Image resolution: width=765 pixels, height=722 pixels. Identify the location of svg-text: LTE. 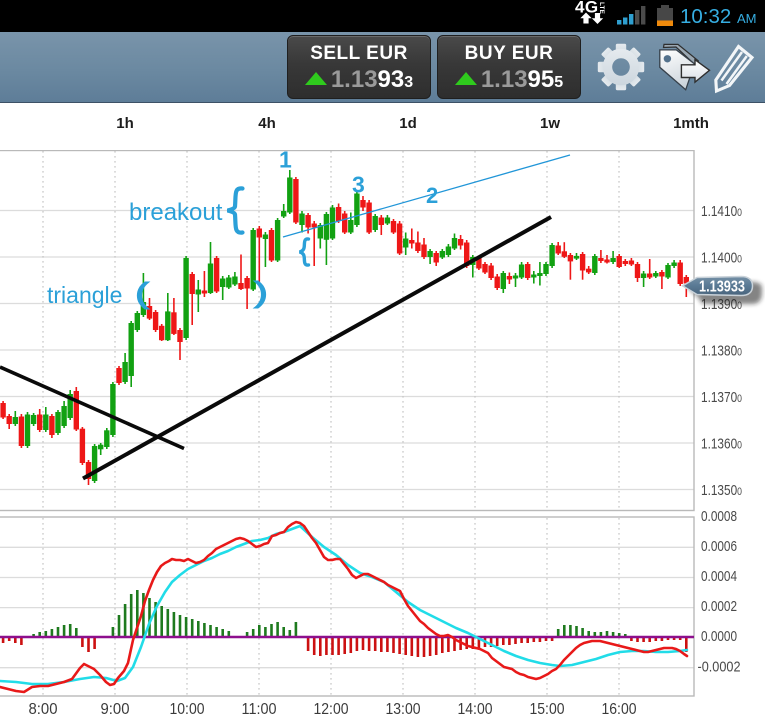
(601, 8).